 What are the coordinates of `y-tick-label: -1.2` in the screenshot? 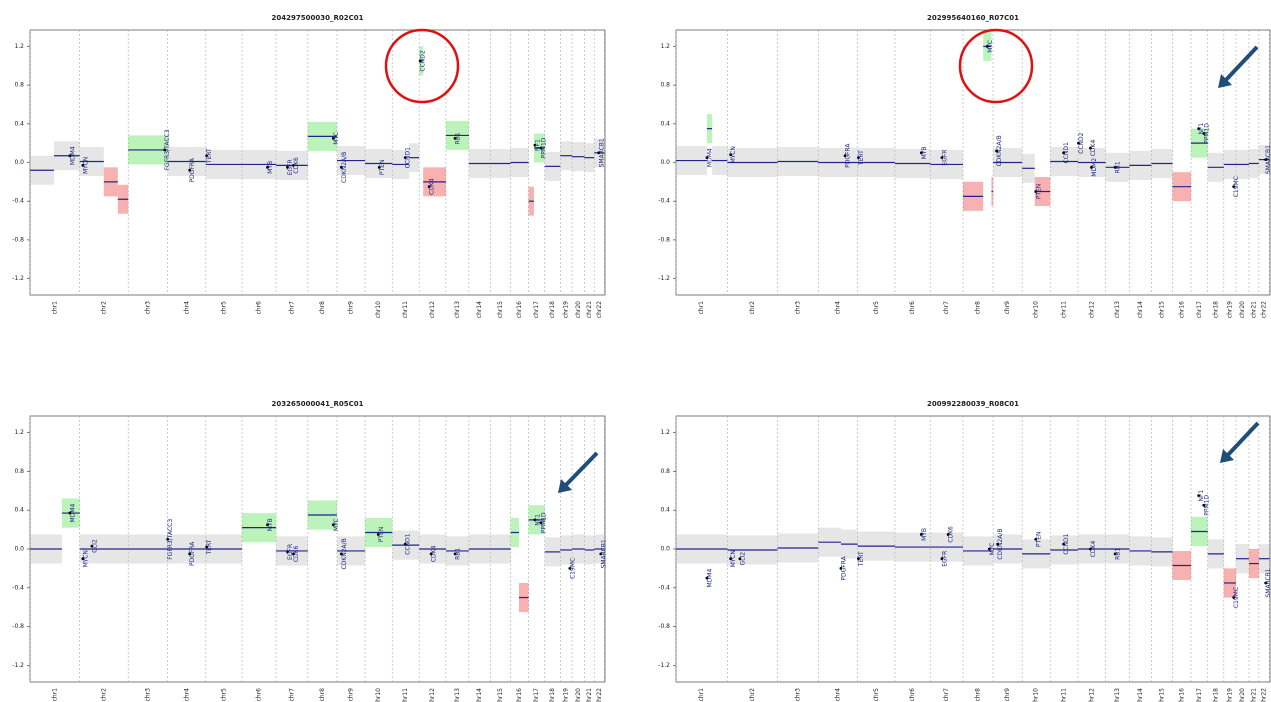 It's located at (18, 278).